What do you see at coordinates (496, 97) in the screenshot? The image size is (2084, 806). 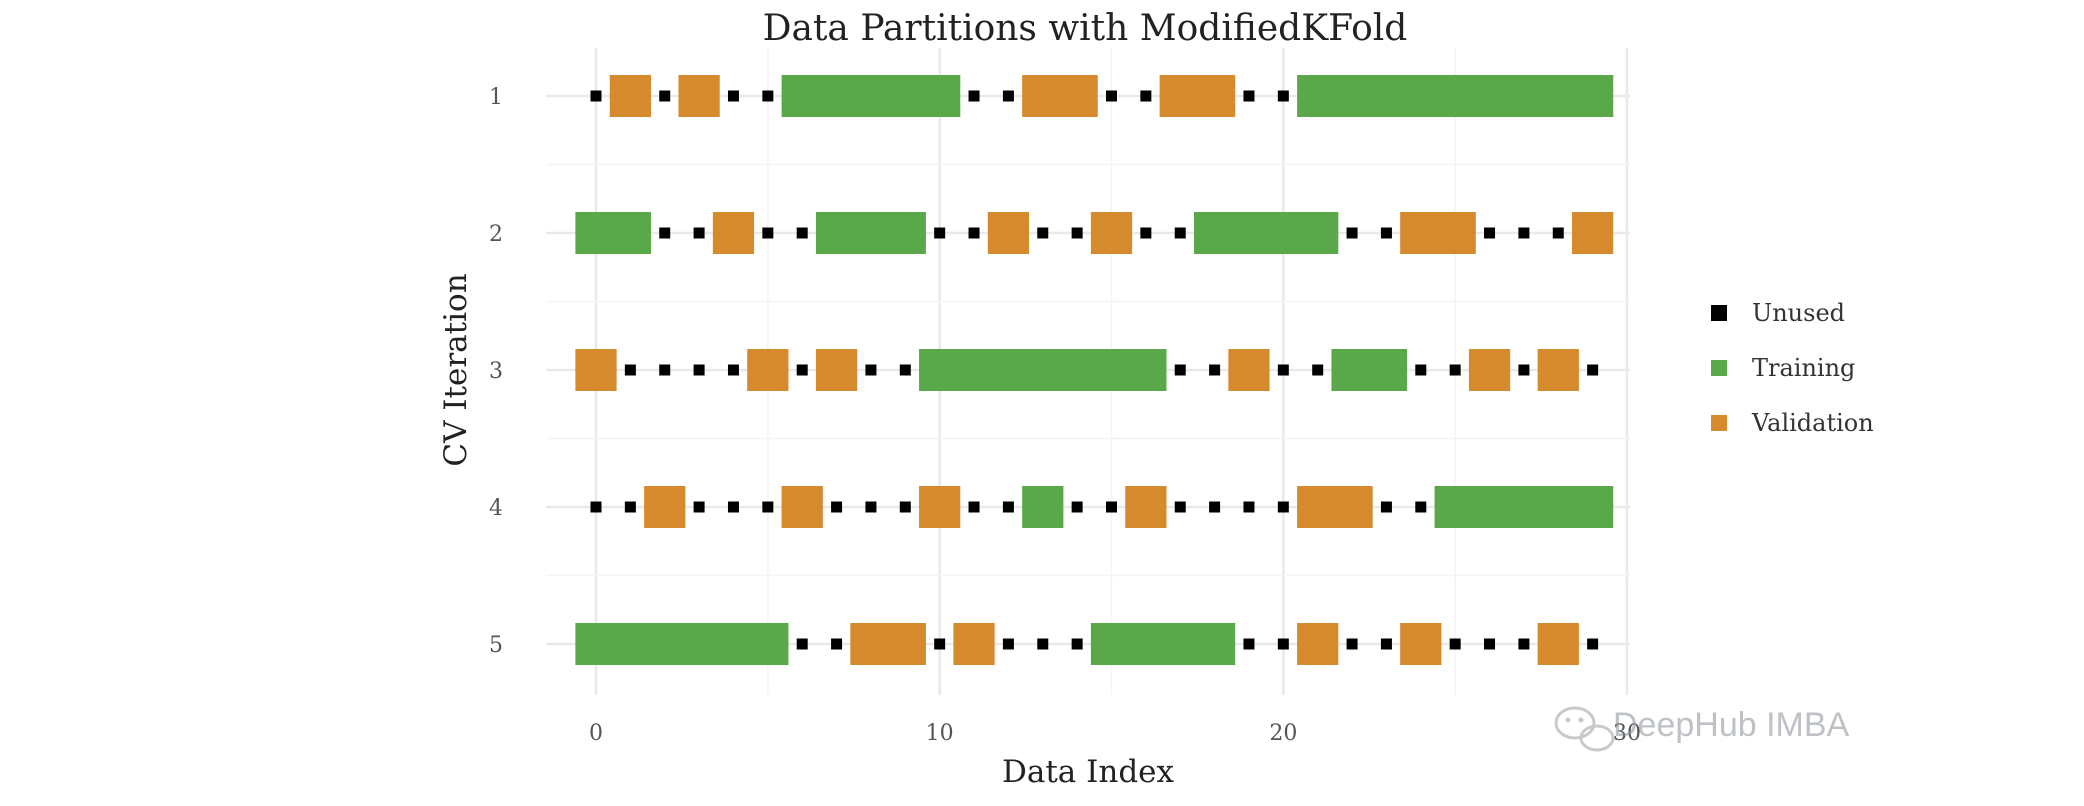 I see `y-tick-label: 1` at bounding box center [496, 97].